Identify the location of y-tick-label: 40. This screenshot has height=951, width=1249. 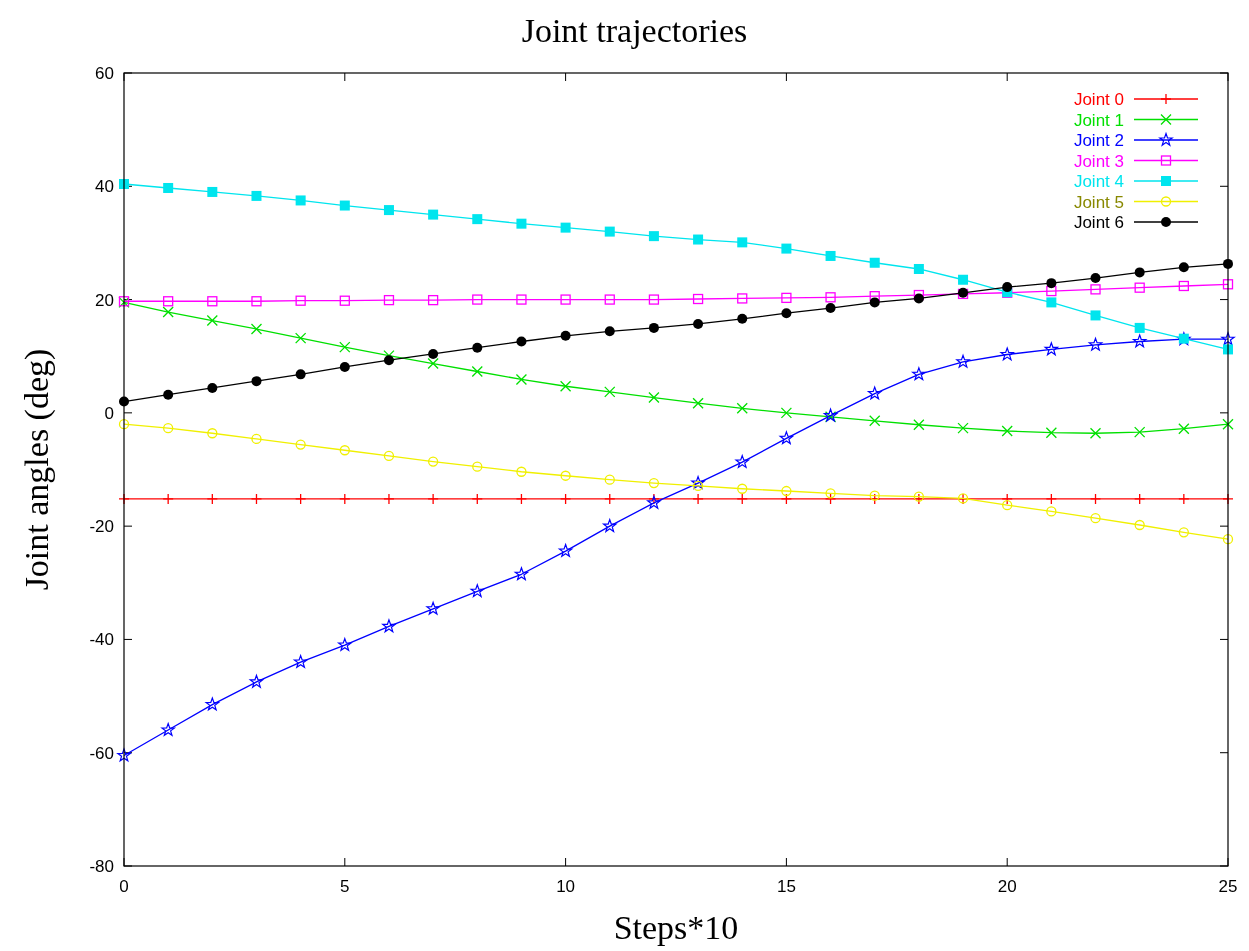
(104, 187).